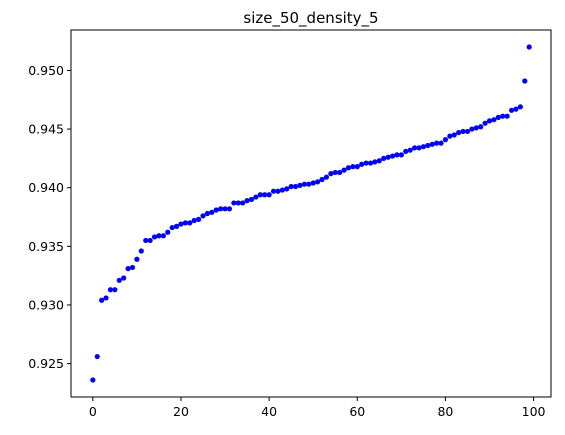  What do you see at coordinates (317, 408) in the screenshot?
I see `x-axis: 0 20 40 60 80 100` at bounding box center [317, 408].